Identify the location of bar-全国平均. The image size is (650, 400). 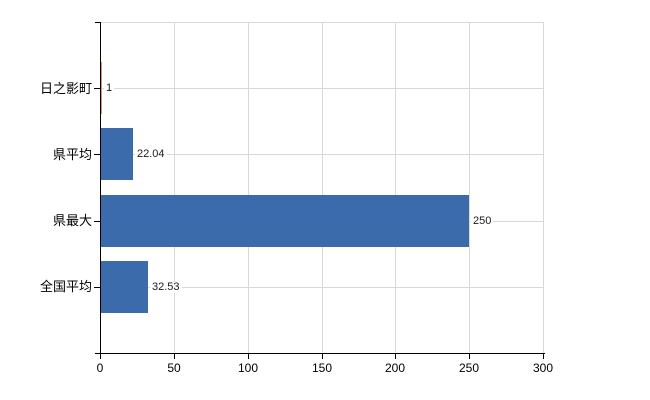
(124, 287).